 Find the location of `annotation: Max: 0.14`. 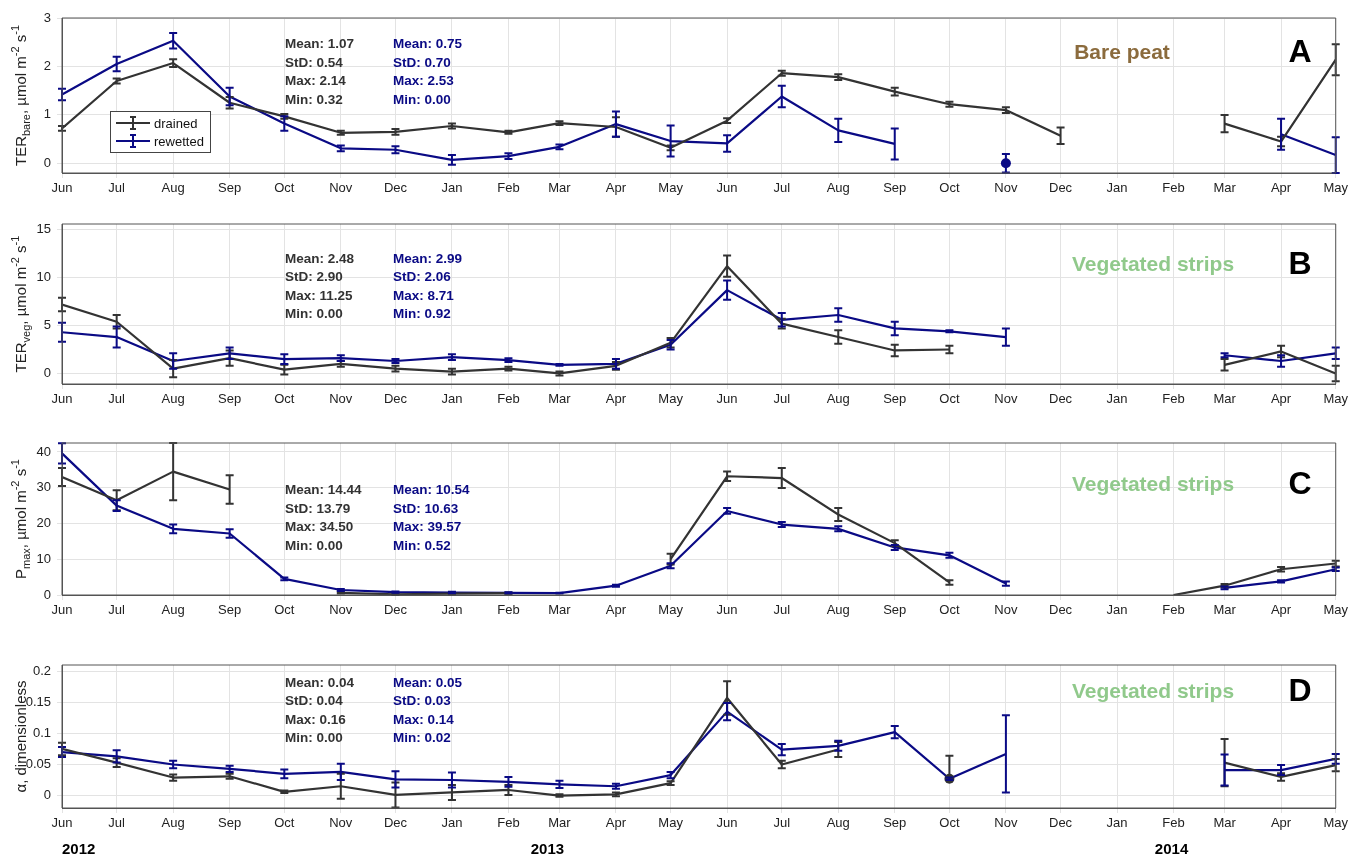

annotation: Max: 0.14 is located at coordinates (424, 719).